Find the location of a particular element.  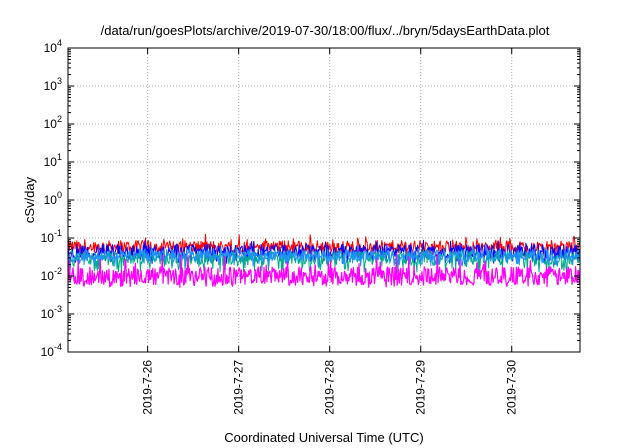

y-tick-label: 10² is located at coordinates (53, 122).